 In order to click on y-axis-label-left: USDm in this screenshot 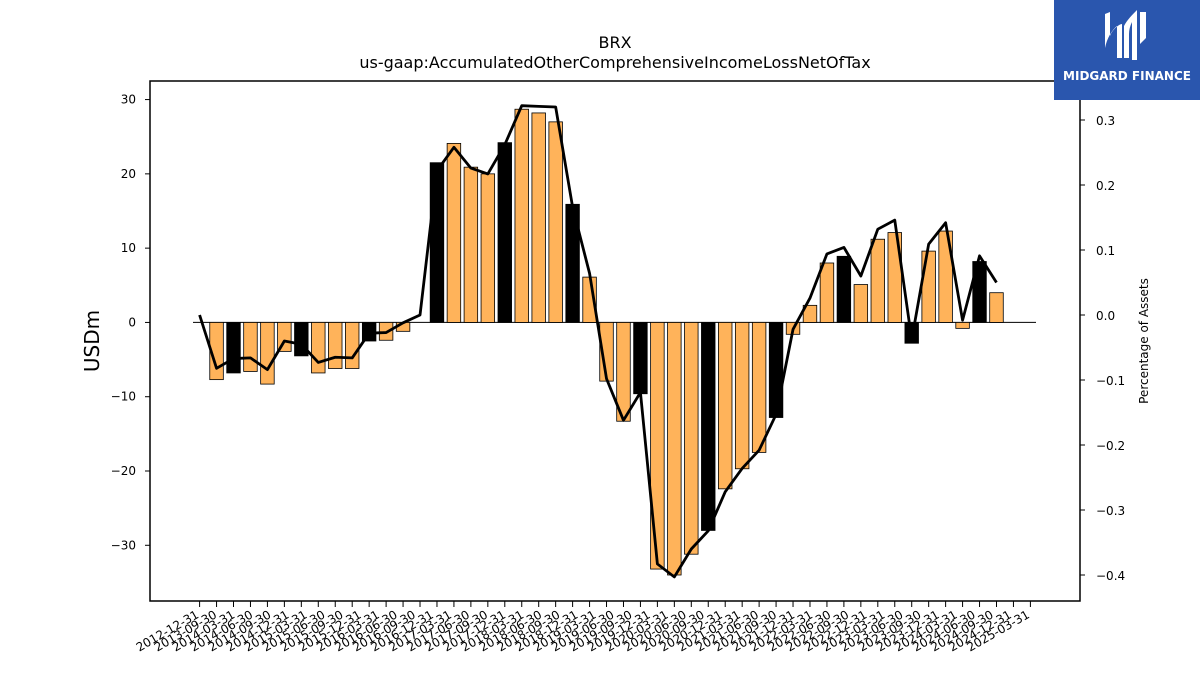, I will do `click(92, 341)`.